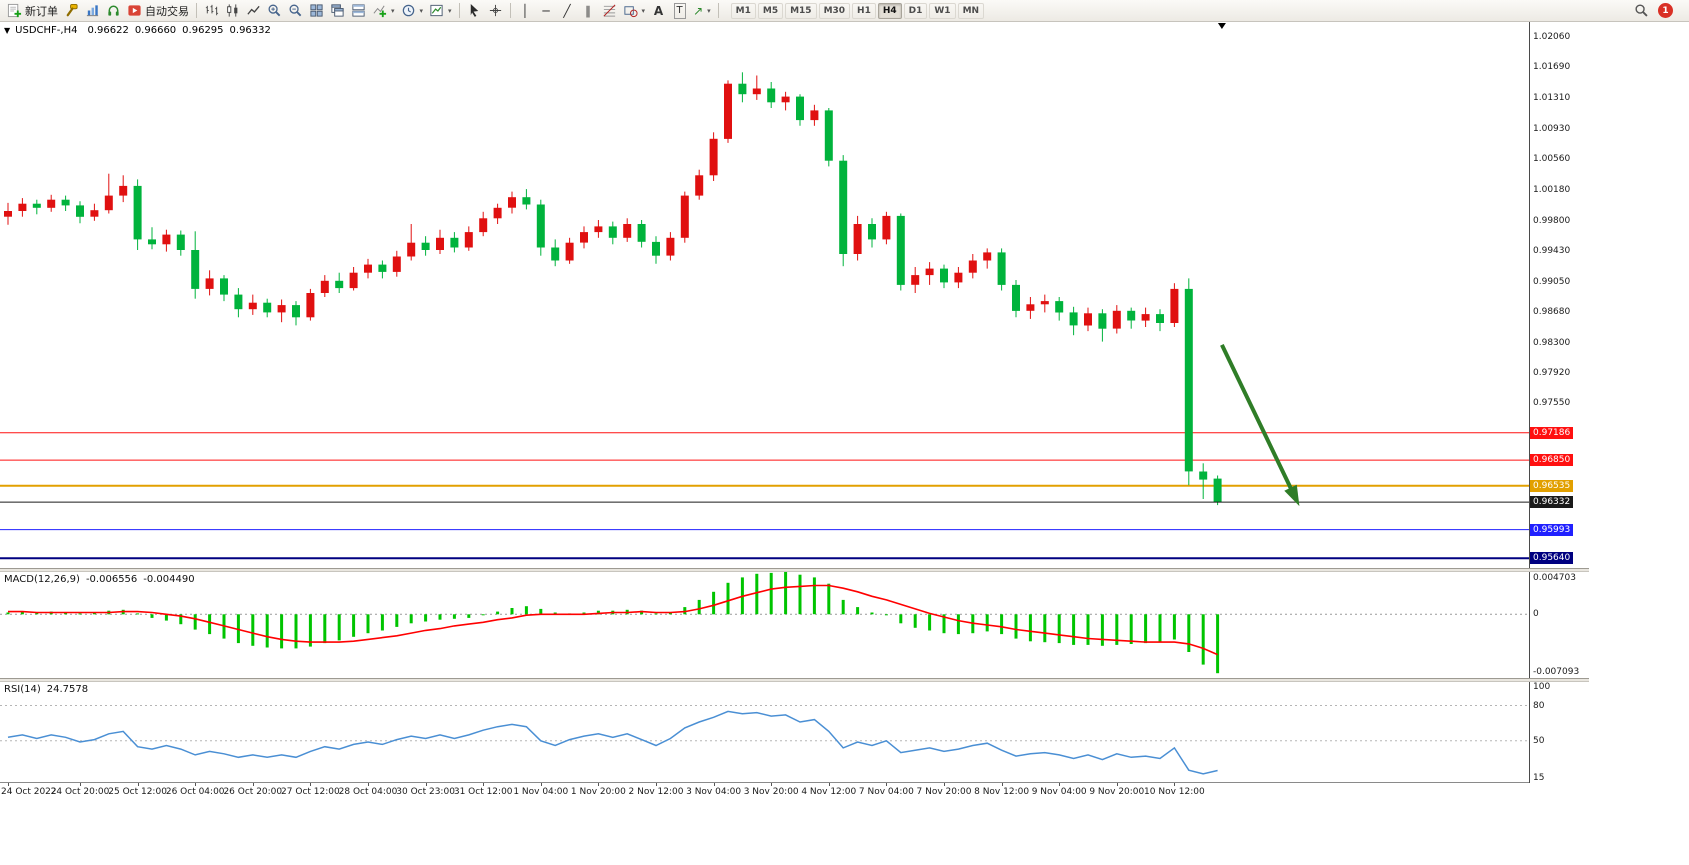 This screenshot has height=865, width=1689. I want to click on bar-chart-button, so click(211, 11).